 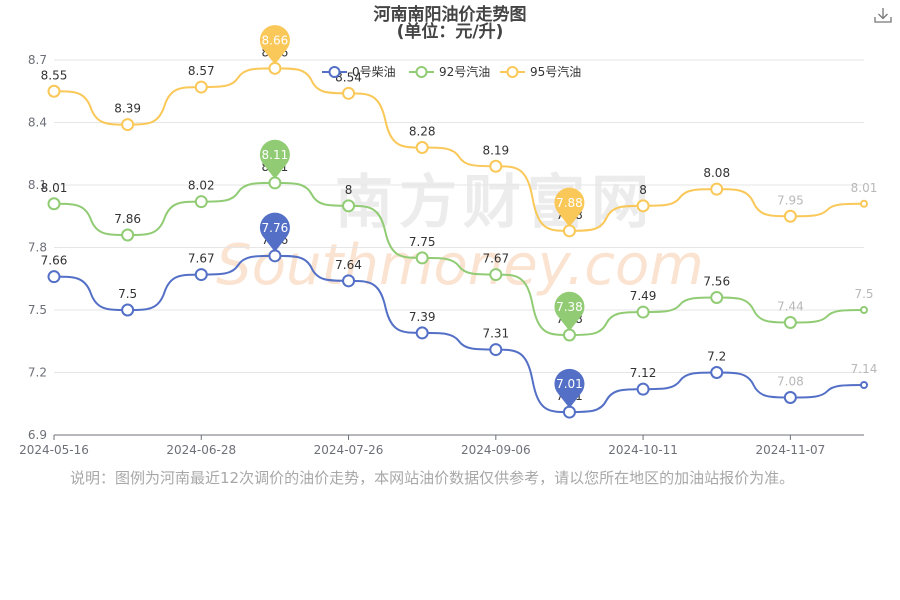 What do you see at coordinates (348, 77) in the screenshot?
I see `data-label: 8.54` at bounding box center [348, 77].